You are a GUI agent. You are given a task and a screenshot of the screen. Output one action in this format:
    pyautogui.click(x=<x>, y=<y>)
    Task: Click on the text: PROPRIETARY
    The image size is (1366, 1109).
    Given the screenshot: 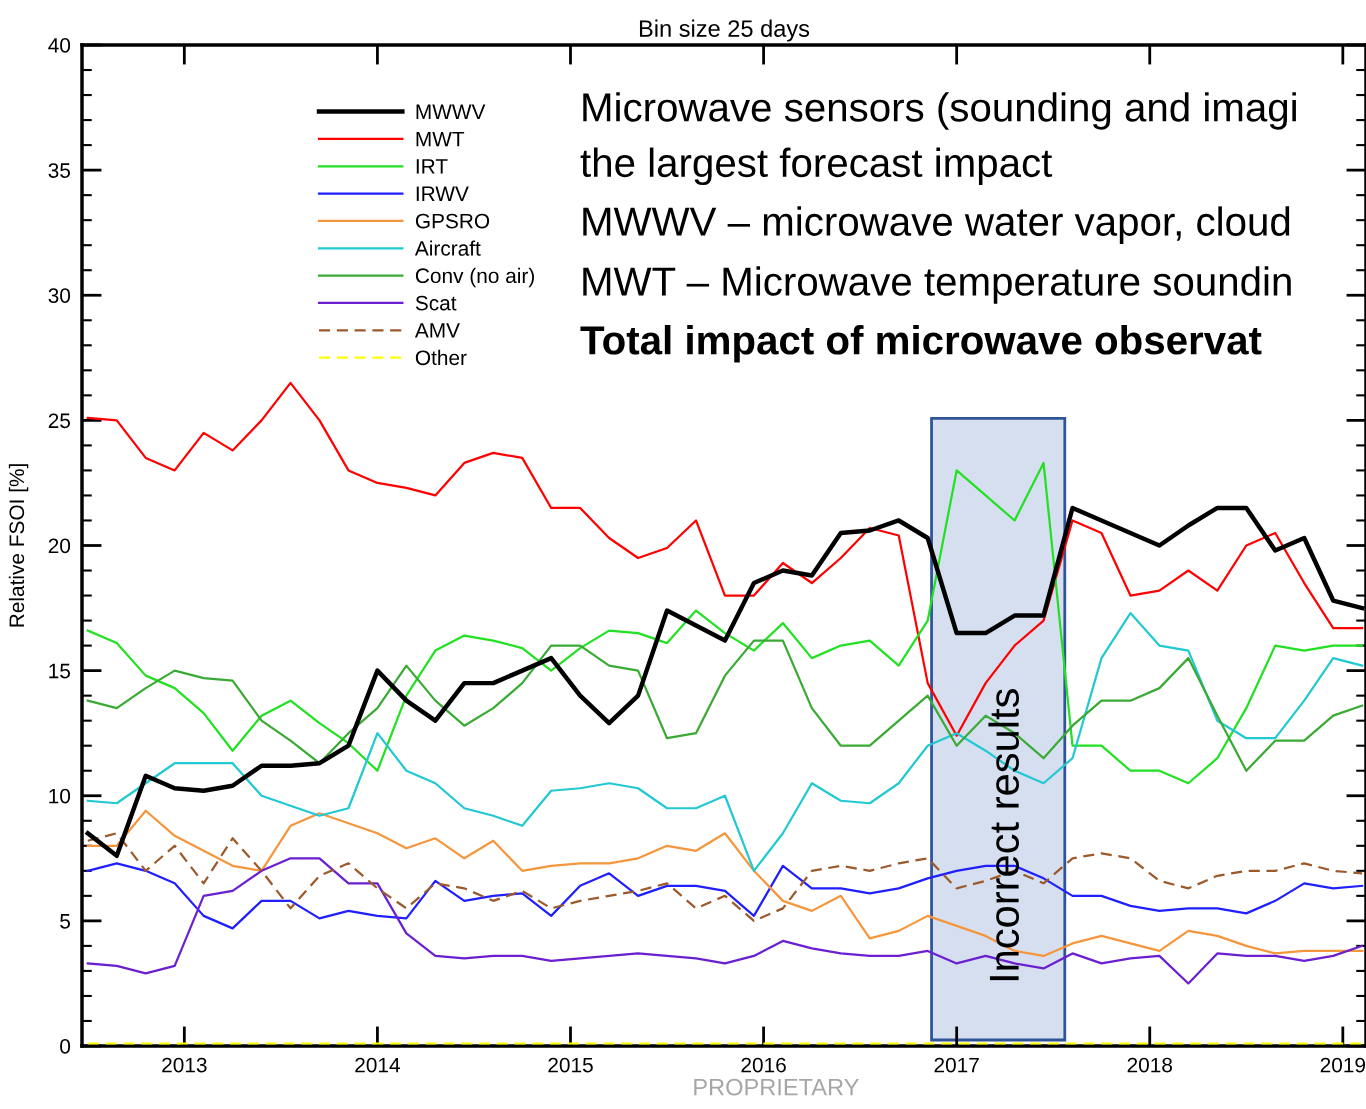 What is the action you would take?
    pyautogui.click(x=776, y=1087)
    